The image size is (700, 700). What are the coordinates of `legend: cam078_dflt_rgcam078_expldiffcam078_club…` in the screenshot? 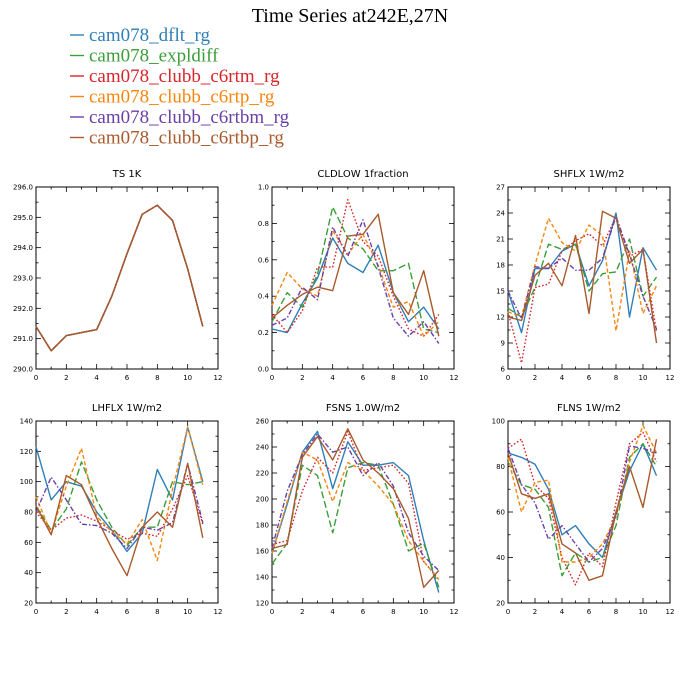 It's located at (180, 87).